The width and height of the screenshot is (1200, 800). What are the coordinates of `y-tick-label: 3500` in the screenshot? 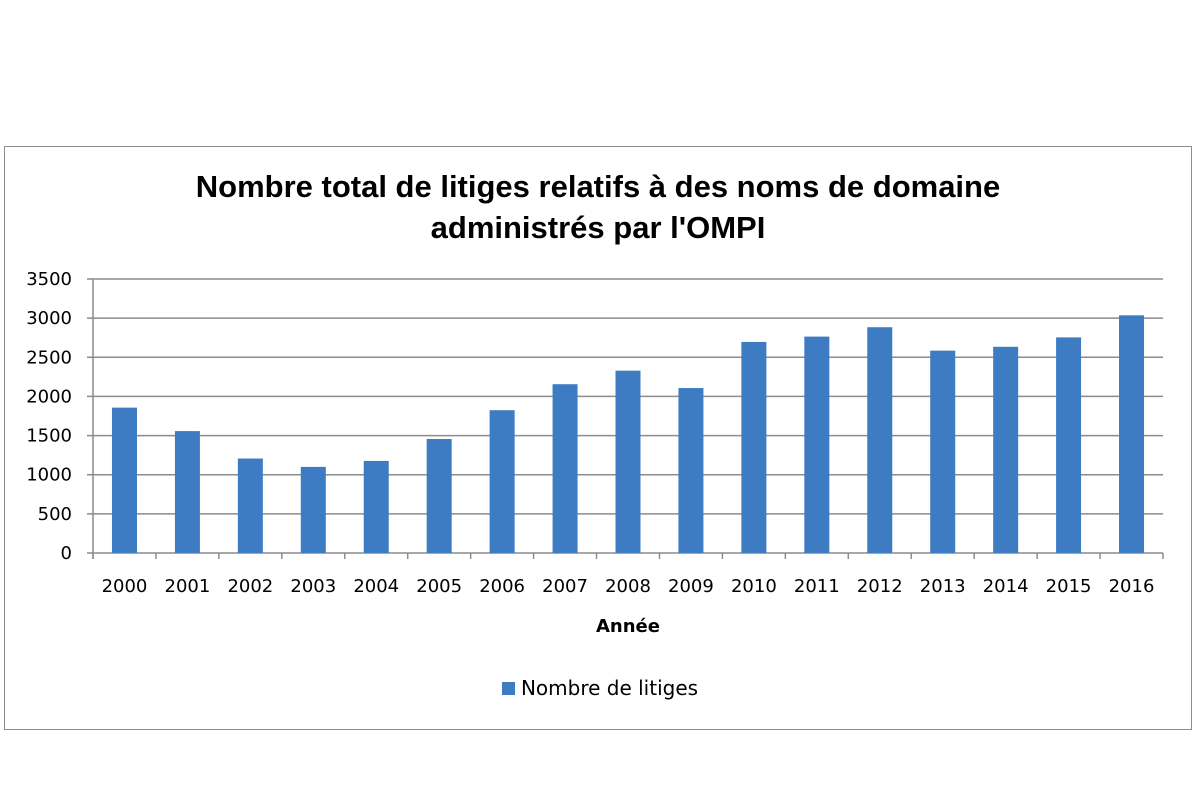 It's located at (49, 279).